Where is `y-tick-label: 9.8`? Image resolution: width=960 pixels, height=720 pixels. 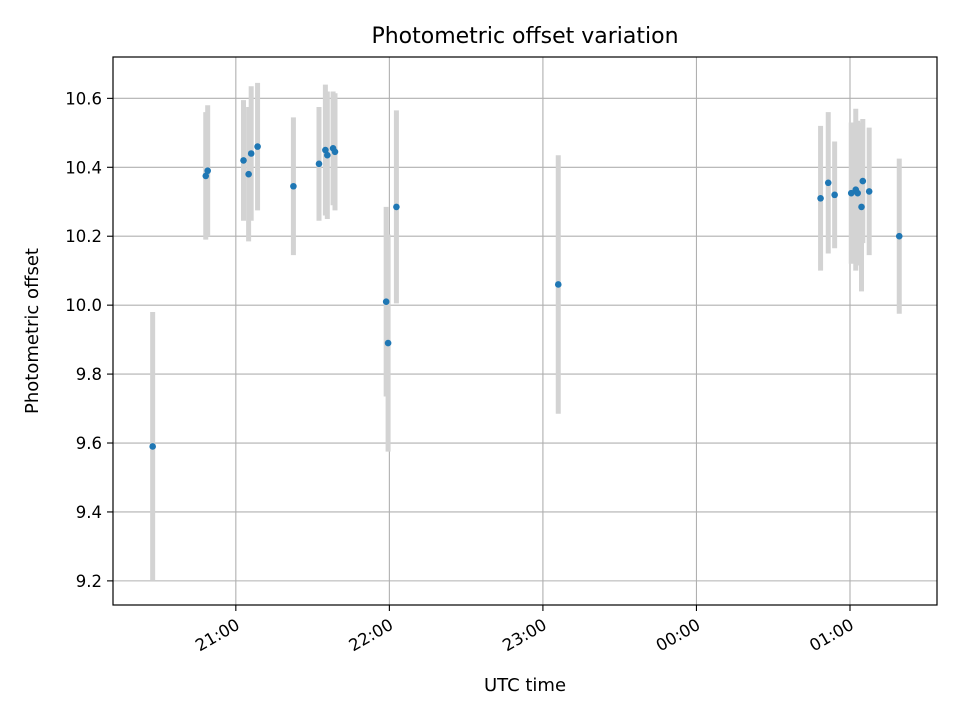 y-tick-label: 9.8 is located at coordinates (89, 374).